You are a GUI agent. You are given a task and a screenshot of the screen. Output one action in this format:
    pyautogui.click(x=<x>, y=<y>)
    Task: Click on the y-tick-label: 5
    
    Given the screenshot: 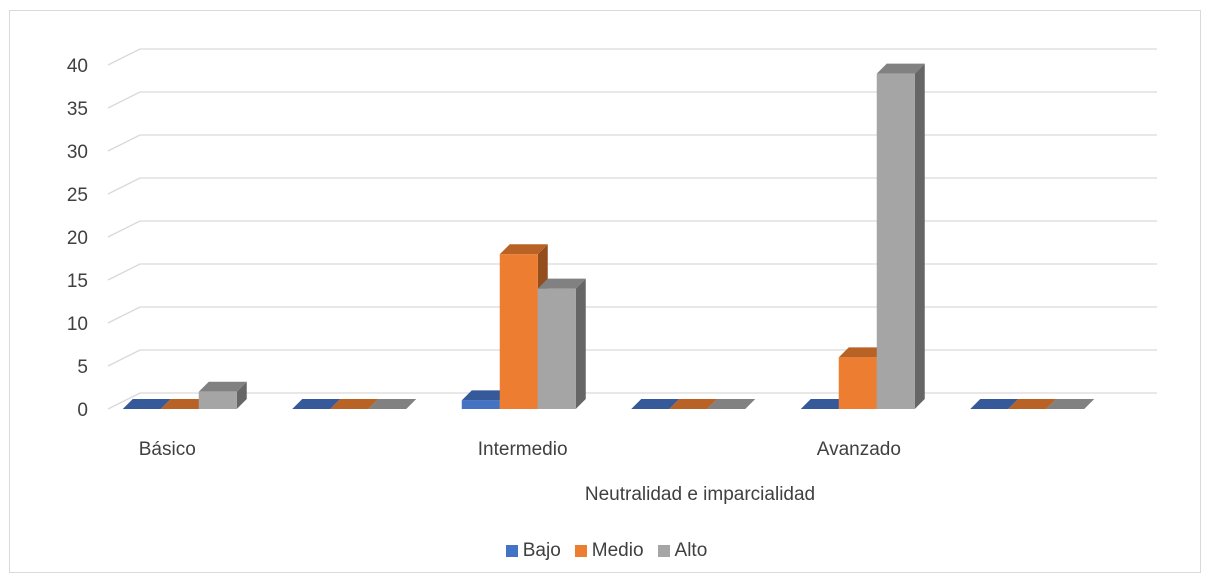 What is the action you would take?
    pyautogui.click(x=82, y=367)
    